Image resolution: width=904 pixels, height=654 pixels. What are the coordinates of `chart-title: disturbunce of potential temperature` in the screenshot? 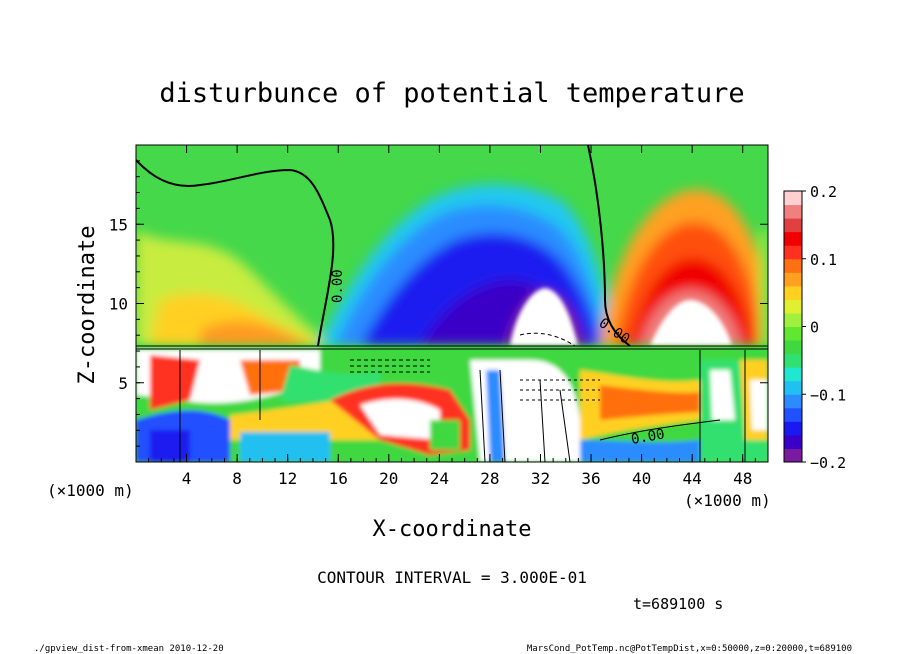 It's located at (451, 93).